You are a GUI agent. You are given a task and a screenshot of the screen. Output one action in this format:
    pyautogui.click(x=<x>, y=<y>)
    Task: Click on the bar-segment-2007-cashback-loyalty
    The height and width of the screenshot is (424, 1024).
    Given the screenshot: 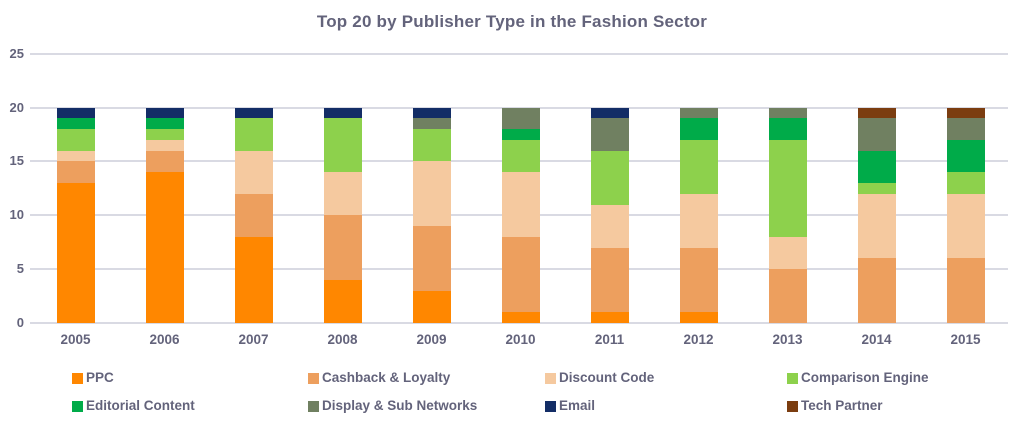 What is the action you would take?
    pyautogui.click(x=253, y=215)
    